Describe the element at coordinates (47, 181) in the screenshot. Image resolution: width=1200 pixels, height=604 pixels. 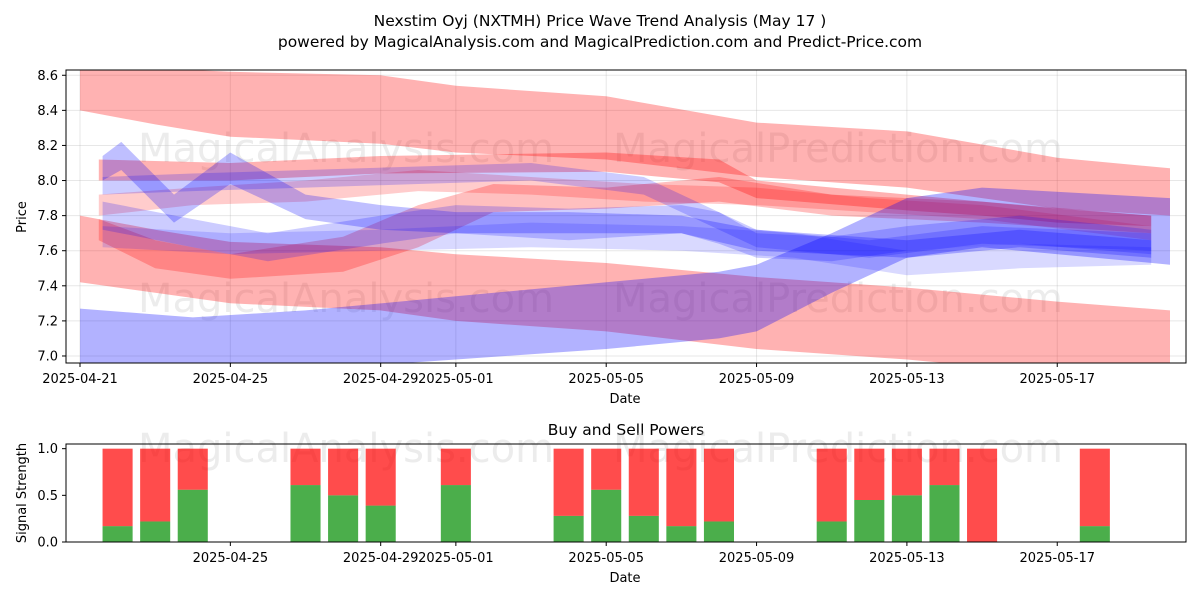
I see `price-y-tick-label: 8.0` at that location.